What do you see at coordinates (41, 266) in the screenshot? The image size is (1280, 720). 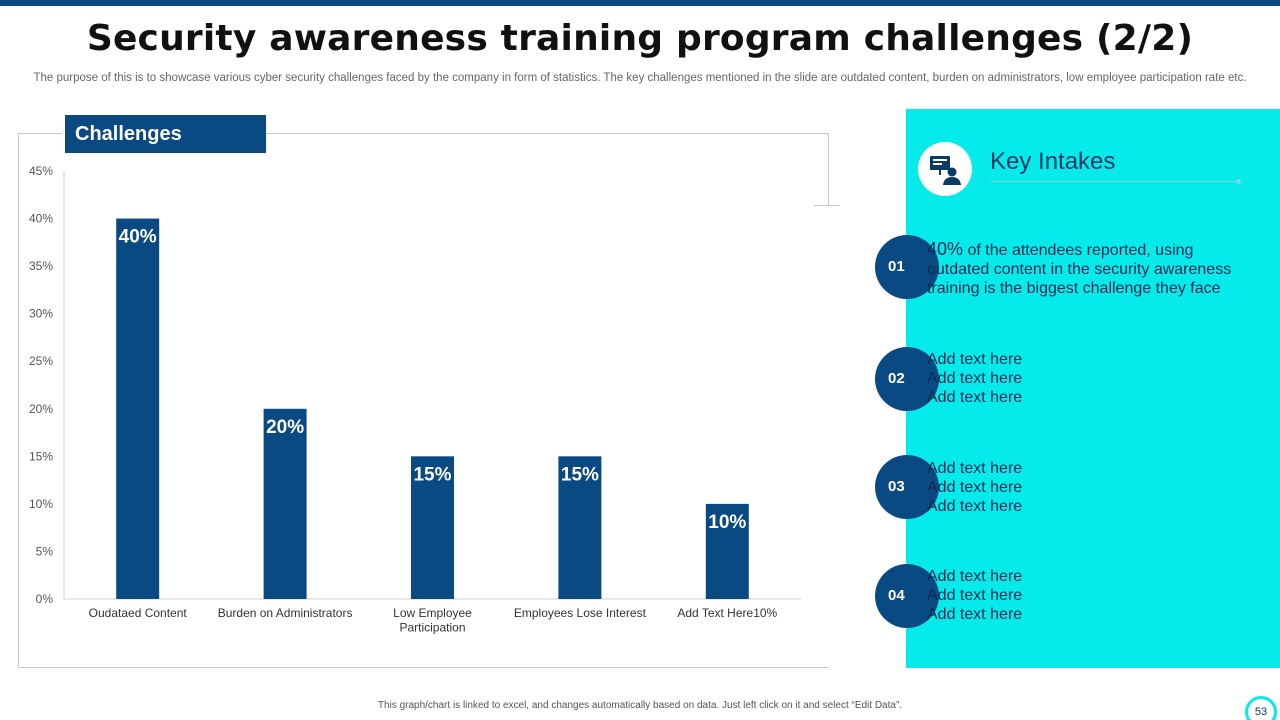 I see `y-tick-label: 35%` at bounding box center [41, 266].